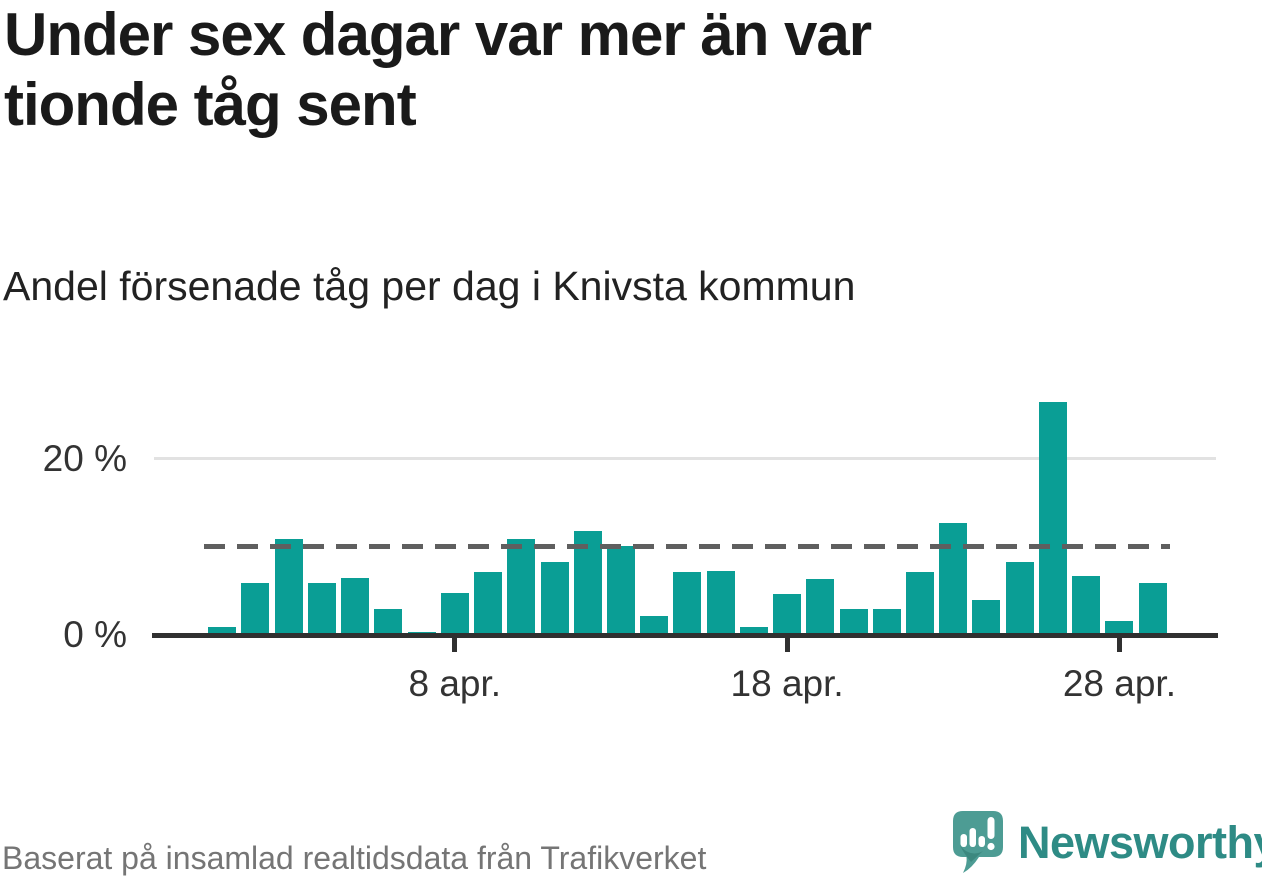  What do you see at coordinates (687, 604) in the screenshot?
I see `bar-15apr` at bounding box center [687, 604].